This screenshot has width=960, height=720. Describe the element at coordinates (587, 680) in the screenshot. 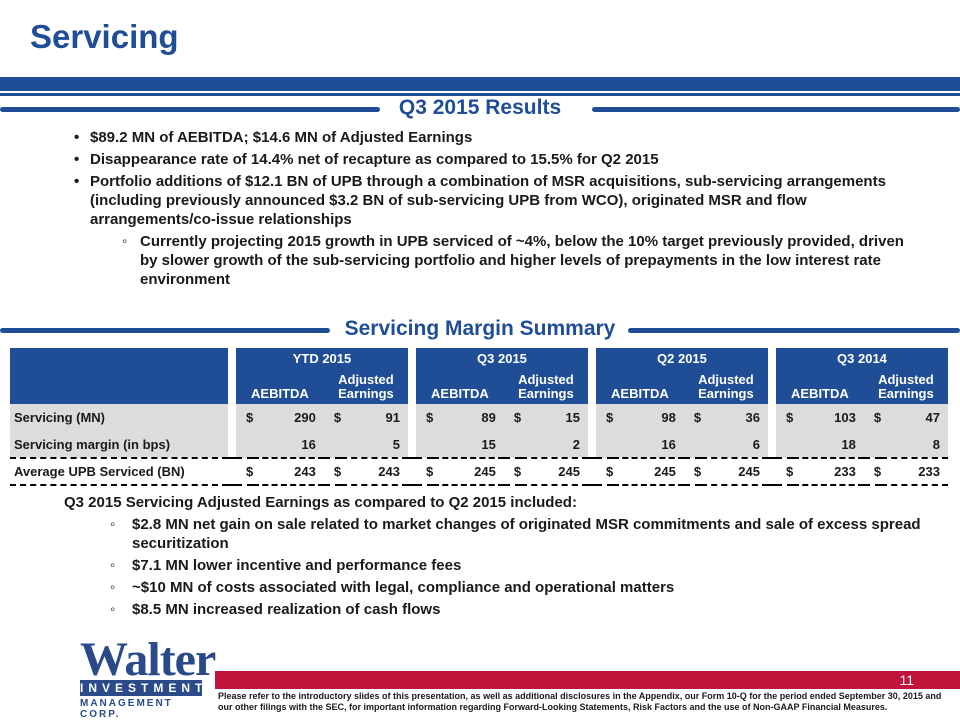

I see `footer-red-bar` at that location.